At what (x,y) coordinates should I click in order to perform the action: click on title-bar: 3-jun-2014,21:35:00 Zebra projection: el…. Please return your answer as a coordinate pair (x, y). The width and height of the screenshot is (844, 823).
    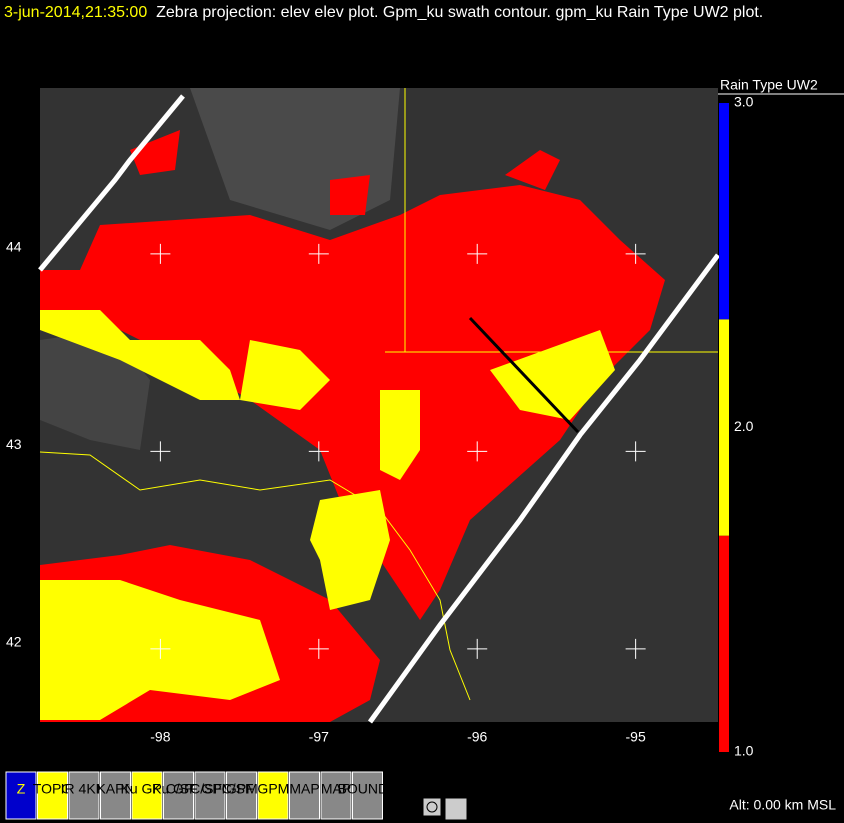
    Looking at the image, I should click on (420, 13).